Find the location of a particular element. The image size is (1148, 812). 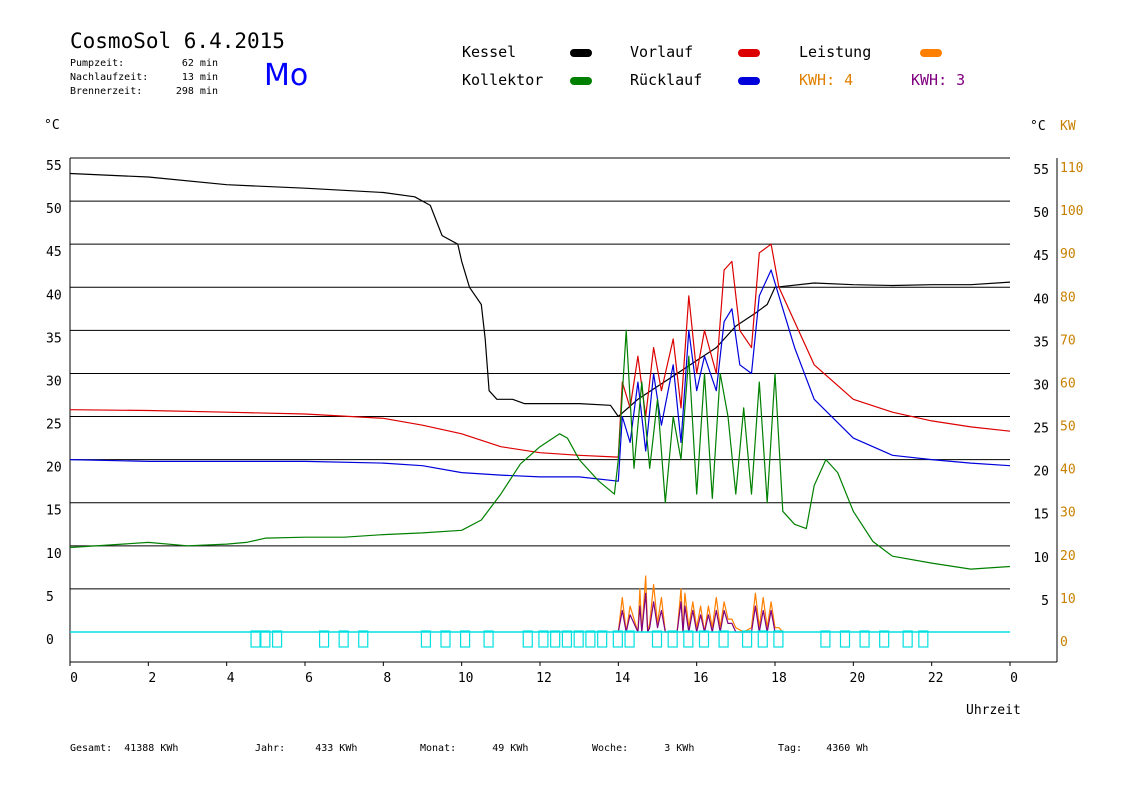

y-tick-label-right: 40 is located at coordinates (1041, 299).